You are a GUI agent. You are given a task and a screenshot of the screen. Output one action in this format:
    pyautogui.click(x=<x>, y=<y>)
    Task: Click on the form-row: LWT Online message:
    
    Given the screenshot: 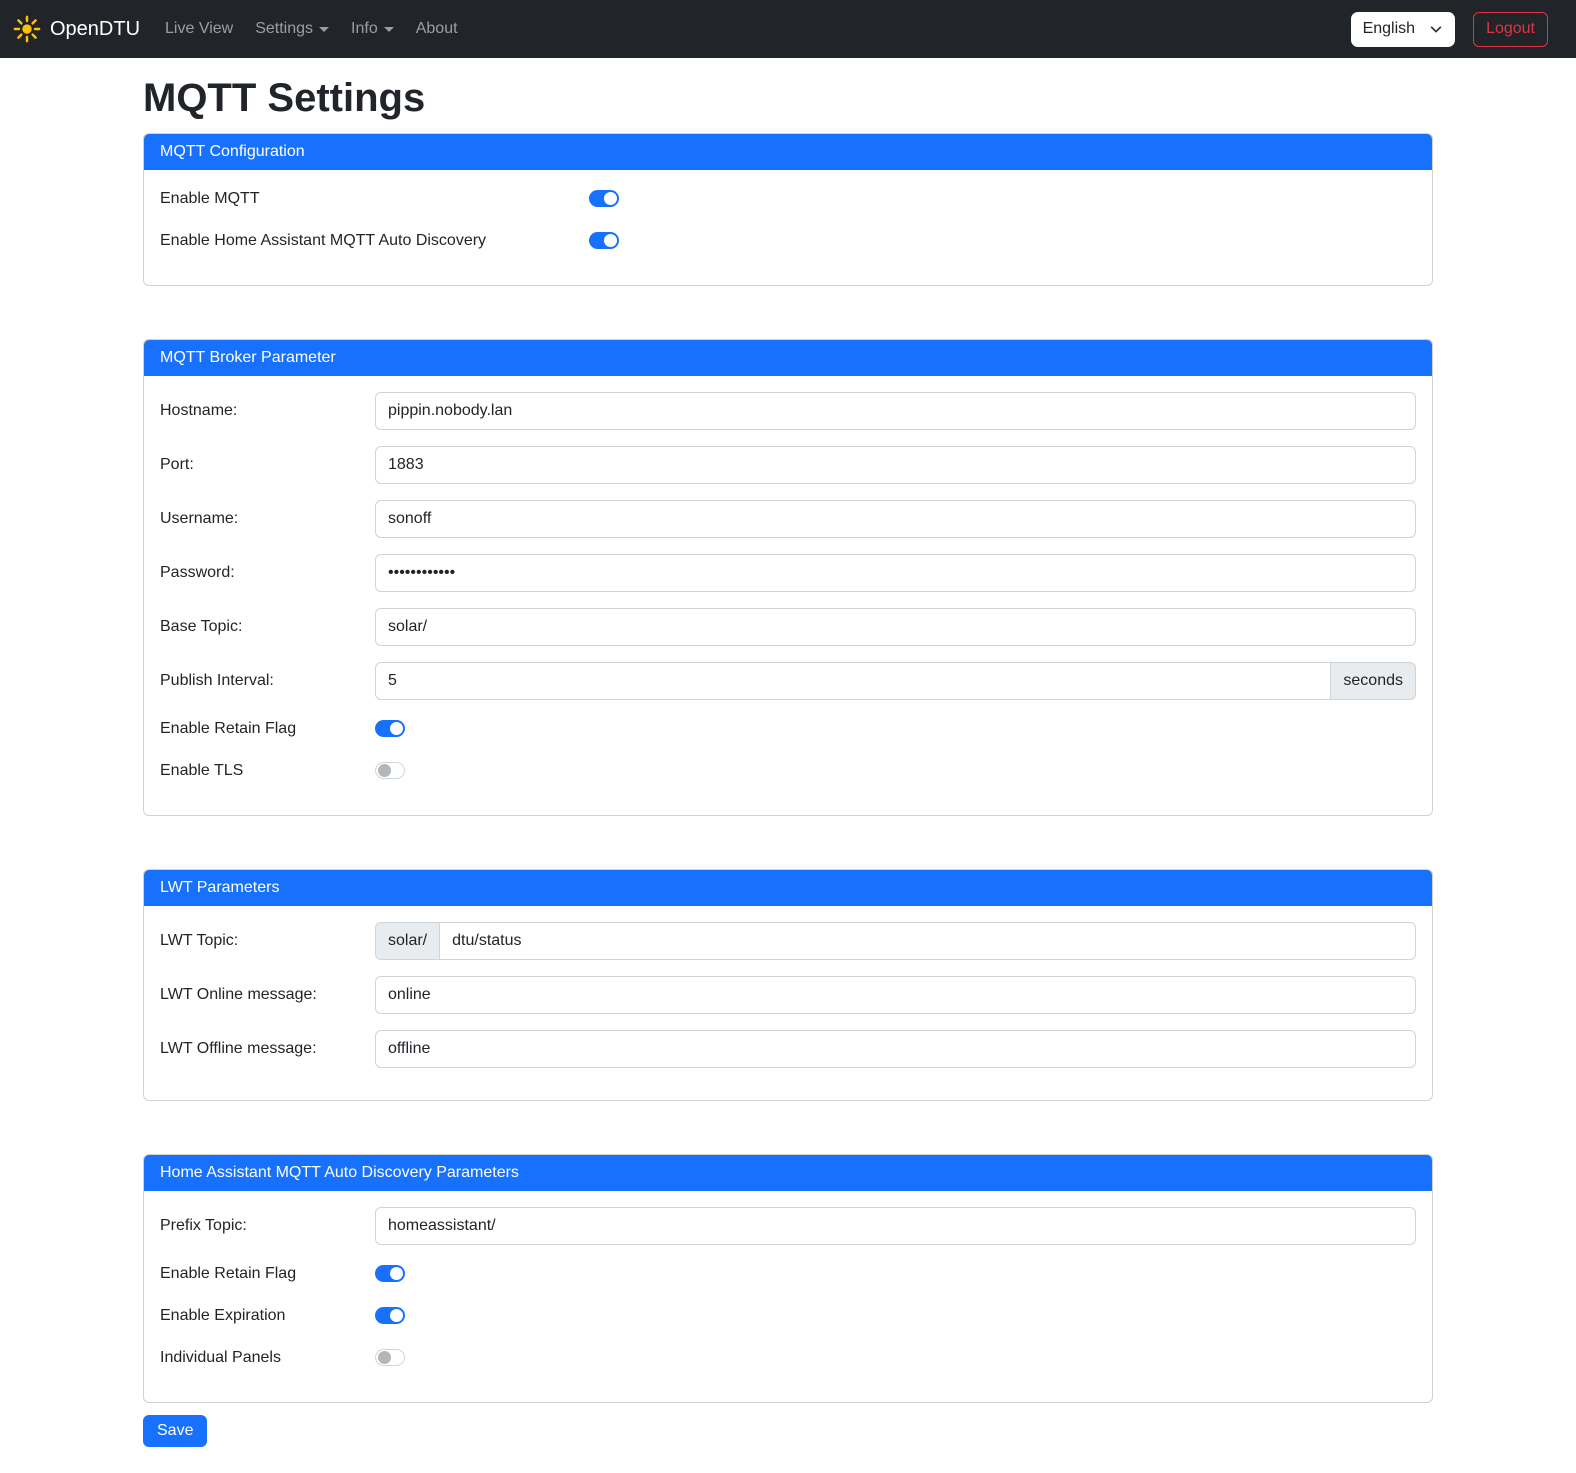 What is the action you would take?
    pyautogui.click(x=788, y=995)
    